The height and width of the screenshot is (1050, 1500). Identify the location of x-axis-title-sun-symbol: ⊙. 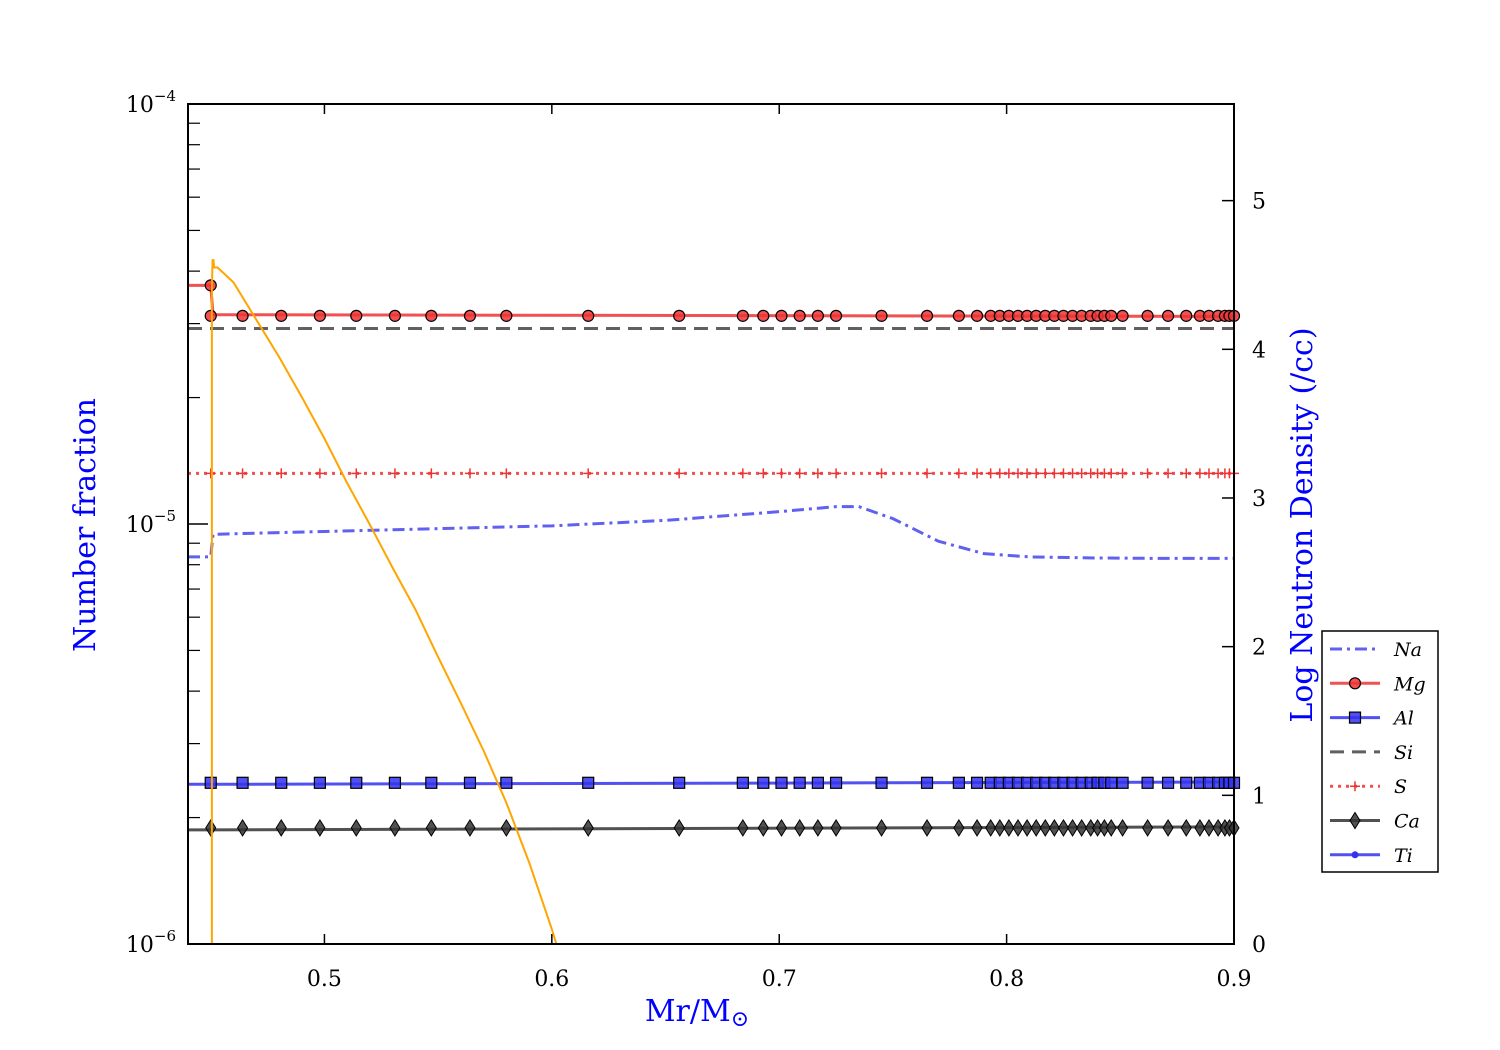
(740, 1019).